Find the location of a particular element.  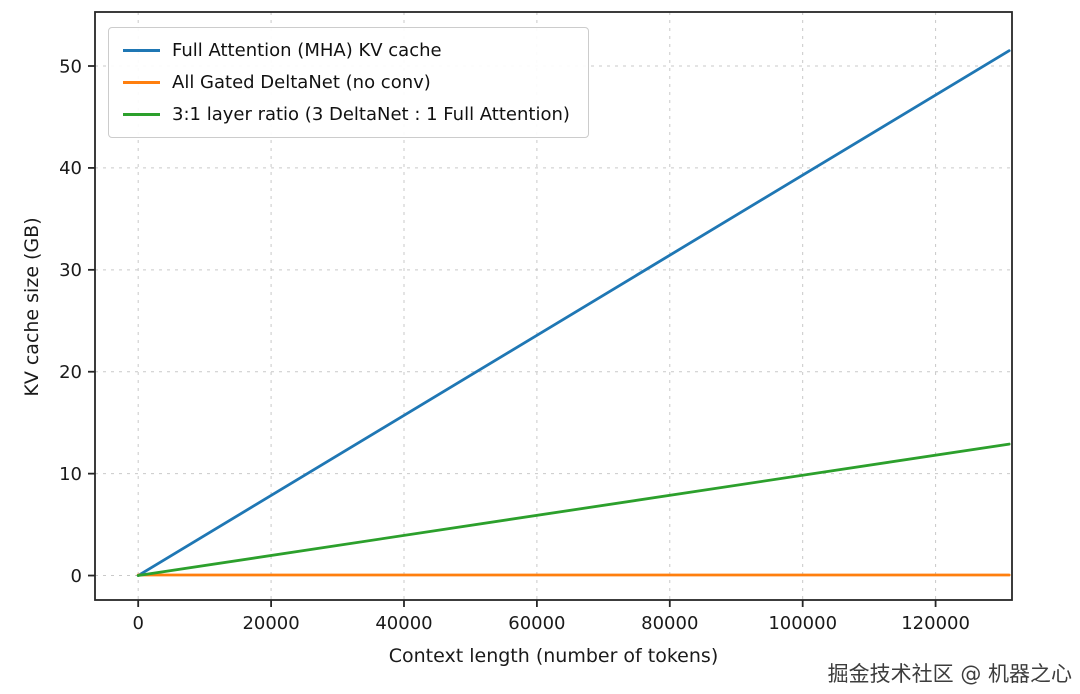

y-tick-label: 10 is located at coordinates (70, 474).